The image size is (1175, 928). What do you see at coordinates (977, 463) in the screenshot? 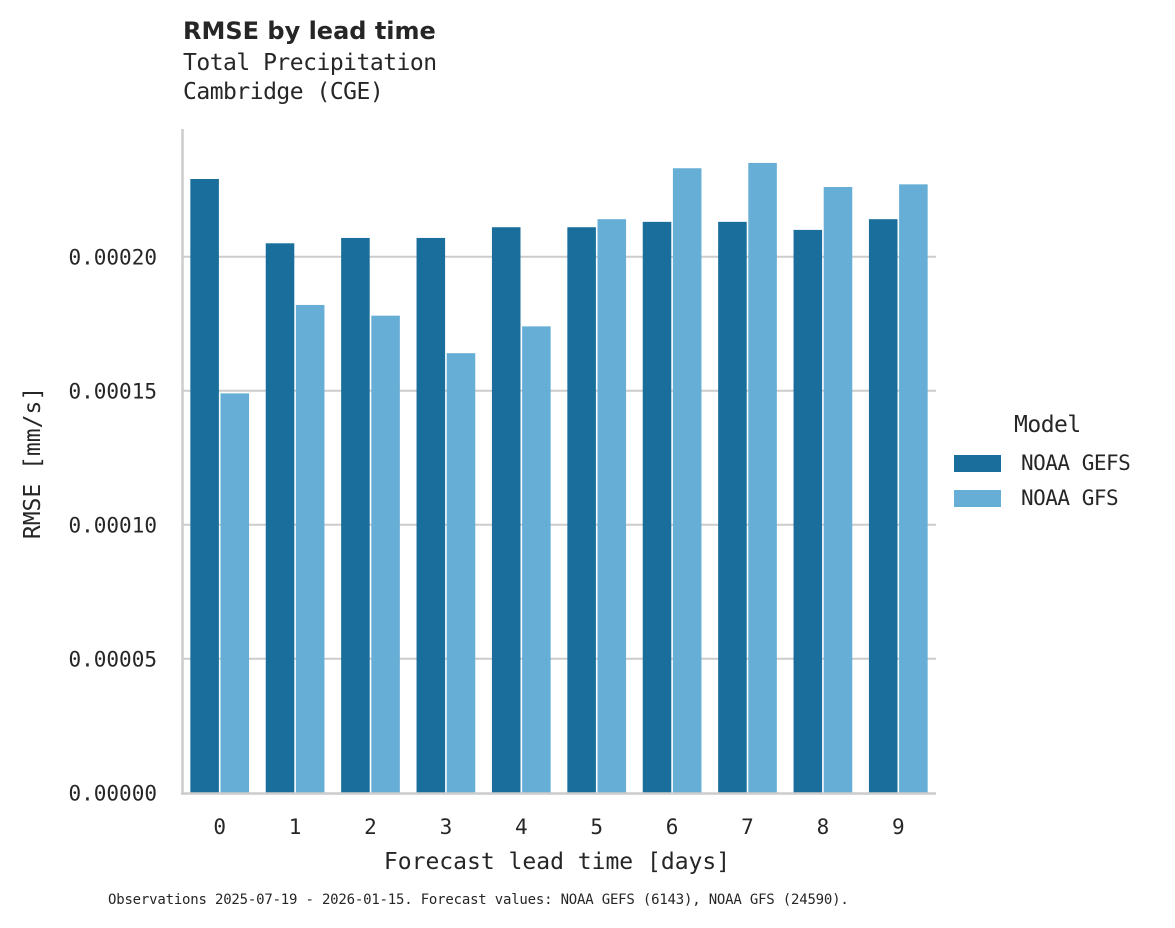
I see `legend-swatch-gefs` at bounding box center [977, 463].